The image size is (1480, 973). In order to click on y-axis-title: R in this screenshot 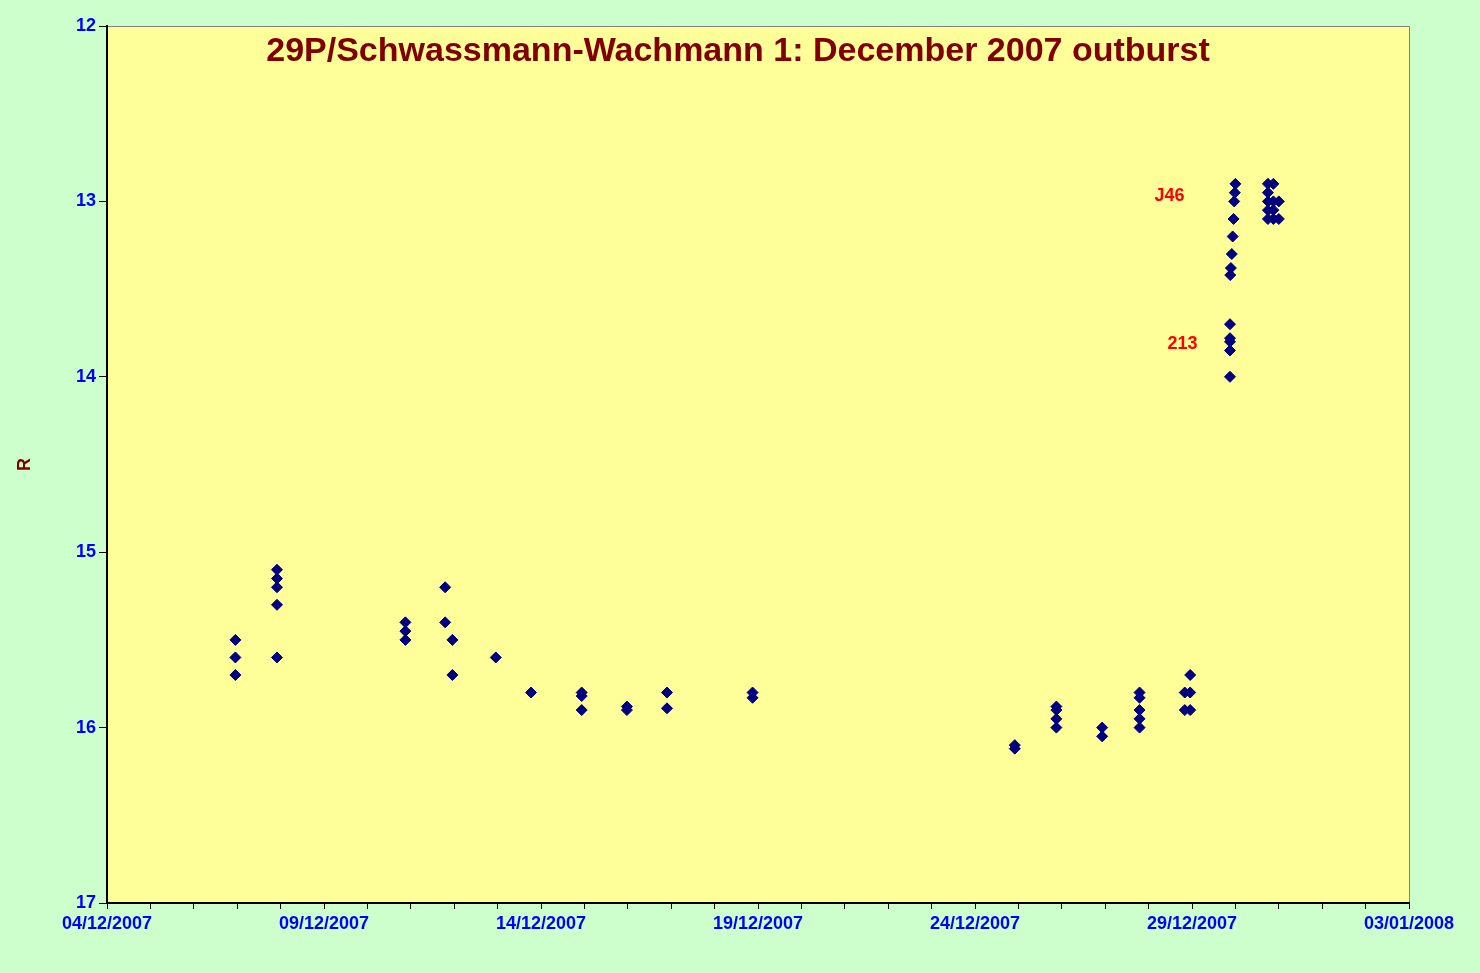, I will do `click(23, 464)`.